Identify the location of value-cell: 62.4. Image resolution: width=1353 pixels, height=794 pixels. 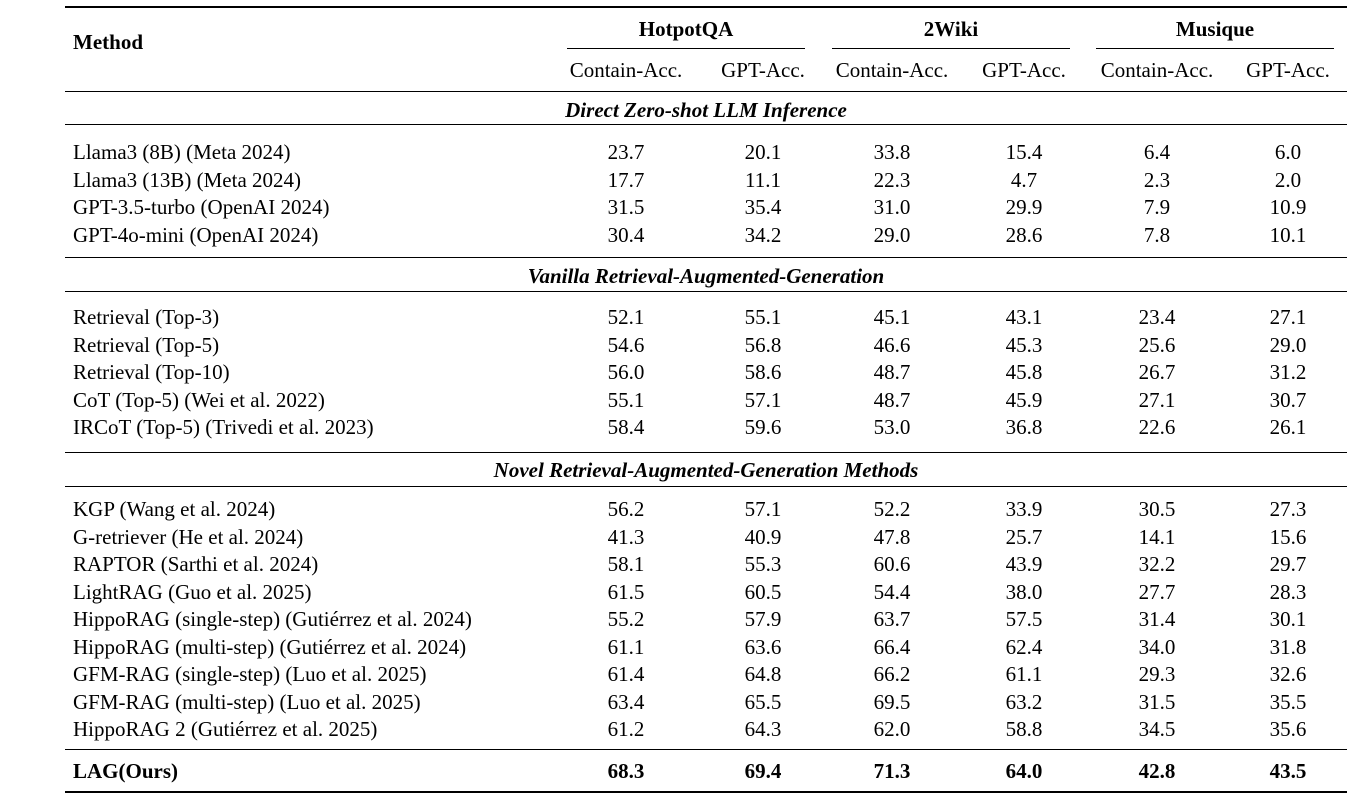
(1024, 647).